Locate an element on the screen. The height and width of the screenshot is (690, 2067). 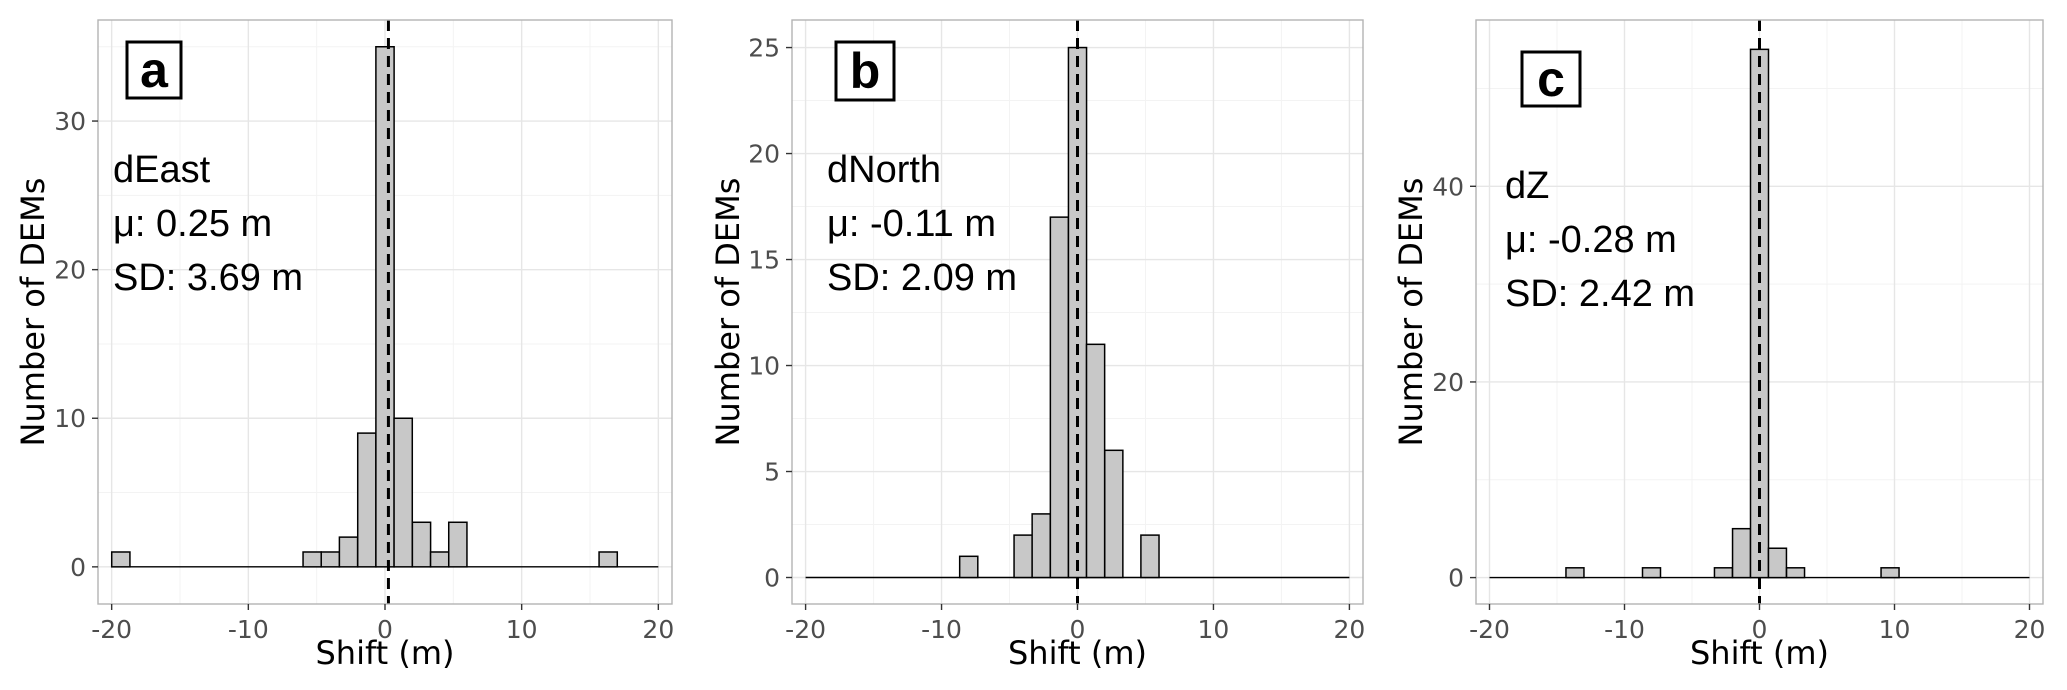
y-tick-label: 15 is located at coordinates (764, 260).